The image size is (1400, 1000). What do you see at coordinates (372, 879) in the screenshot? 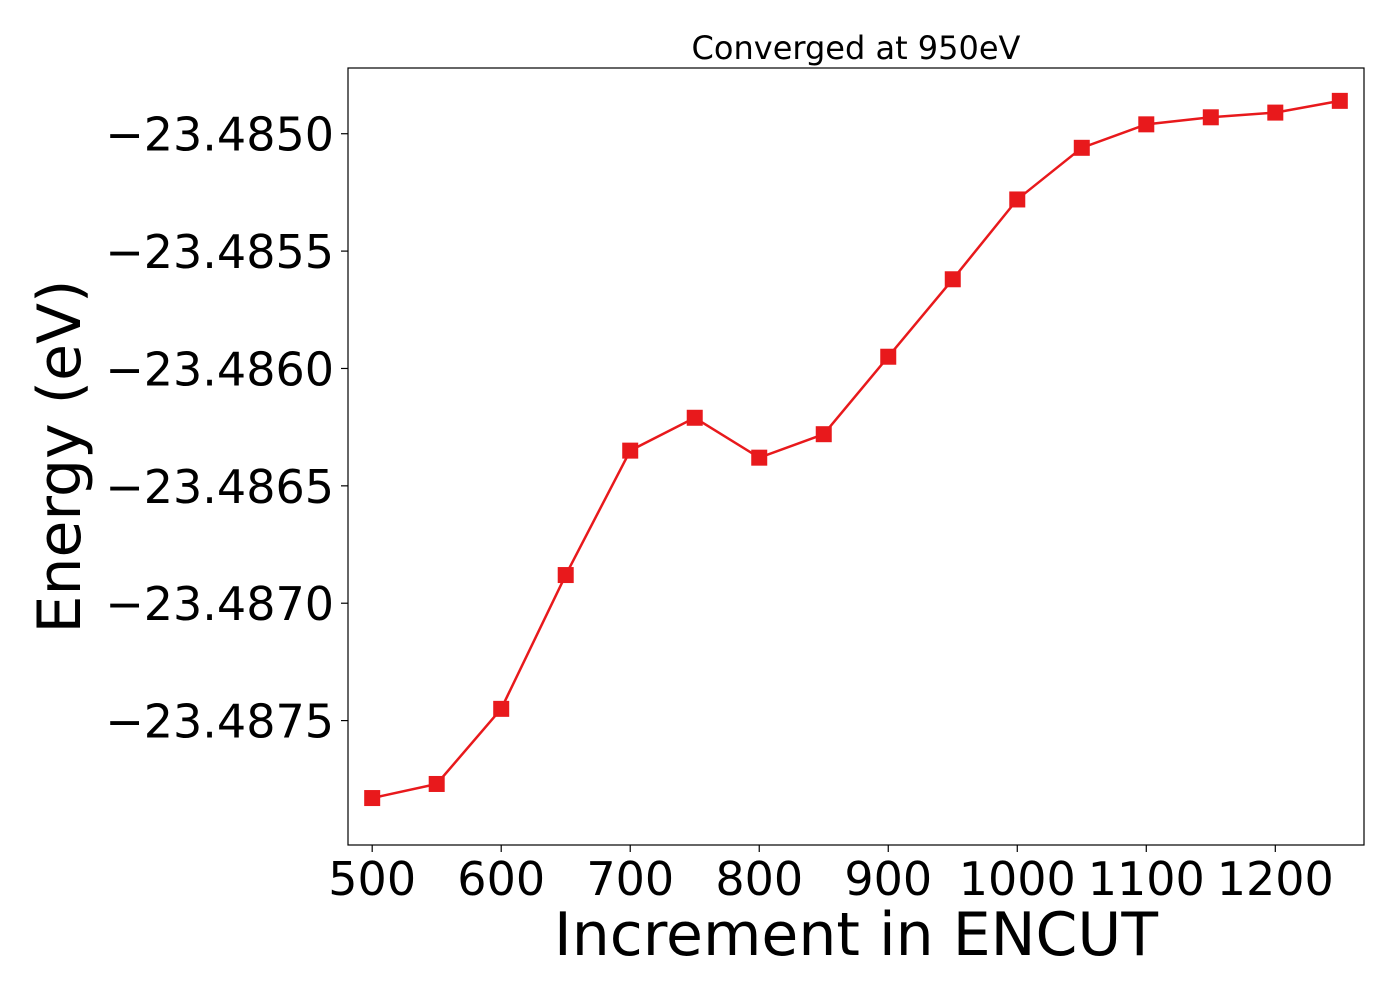
I see `x-tick-label: 500` at bounding box center [372, 879].